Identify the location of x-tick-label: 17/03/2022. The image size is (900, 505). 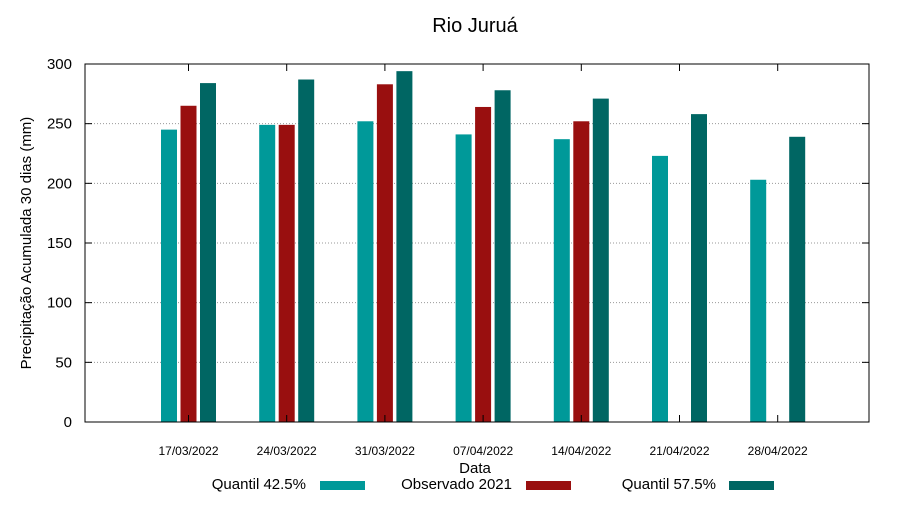
(188, 451).